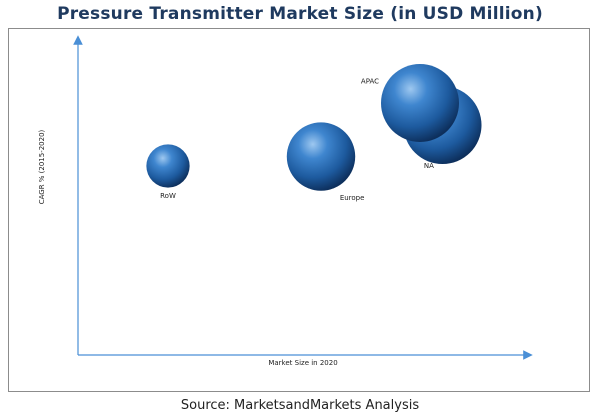 The image size is (600, 420). What do you see at coordinates (420, 103) in the screenshot?
I see `bubble-apac` at bounding box center [420, 103].